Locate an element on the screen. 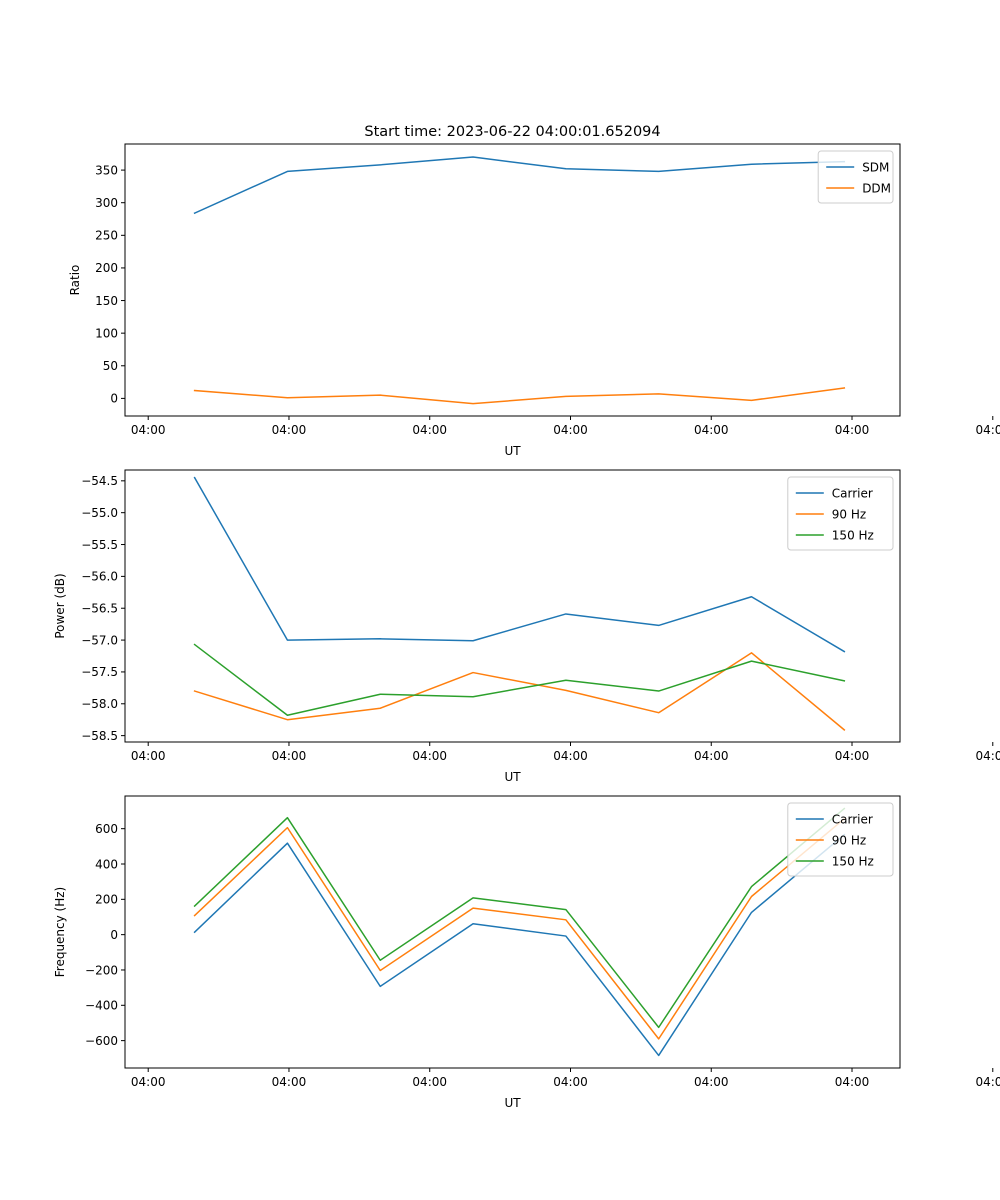 The height and width of the screenshot is (1200, 1000). ratio-x-axis-label: UT is located at coordinates (512, 451).